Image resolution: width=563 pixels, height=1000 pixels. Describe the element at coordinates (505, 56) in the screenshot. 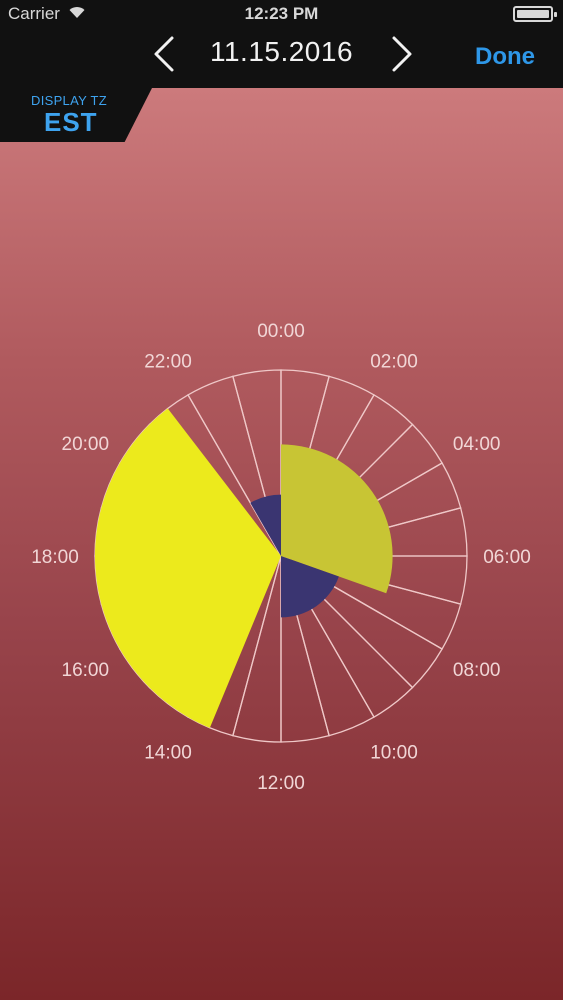

I see `done-button: Done` at that location.